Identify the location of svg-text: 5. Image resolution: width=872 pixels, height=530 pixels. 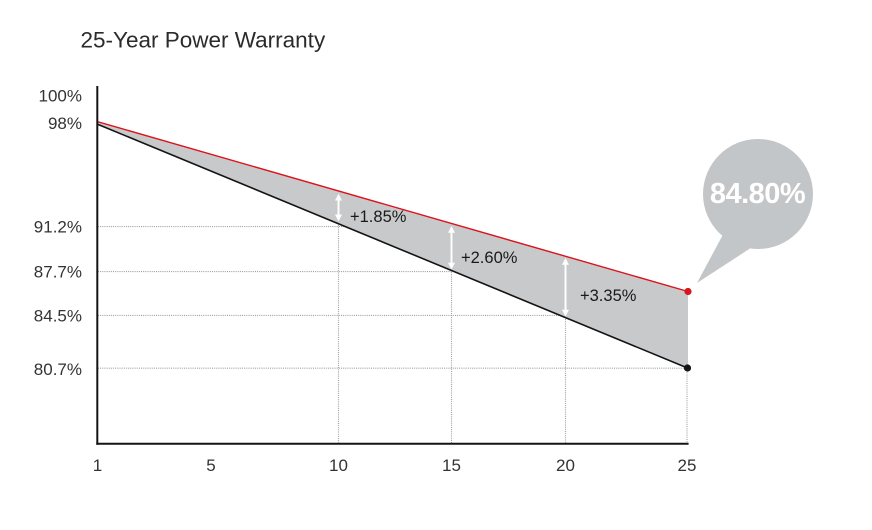
(210, 465).